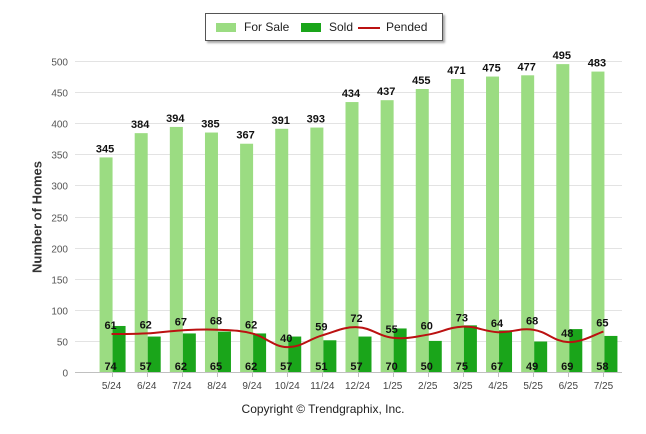 This screenshot has height=434, width=646. I want to click on y-tick-label: 100, so click(59, 312).